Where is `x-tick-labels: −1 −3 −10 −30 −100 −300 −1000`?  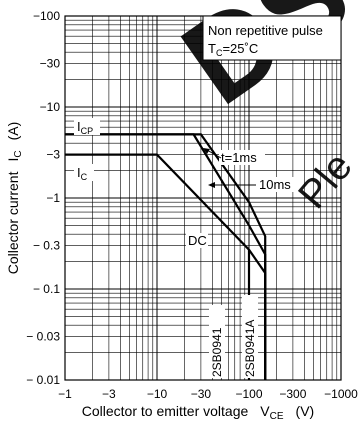
x-tick-labels: −1 −3 −10 −30 −100 −300 −1000 is located at coordinates (208, 394).